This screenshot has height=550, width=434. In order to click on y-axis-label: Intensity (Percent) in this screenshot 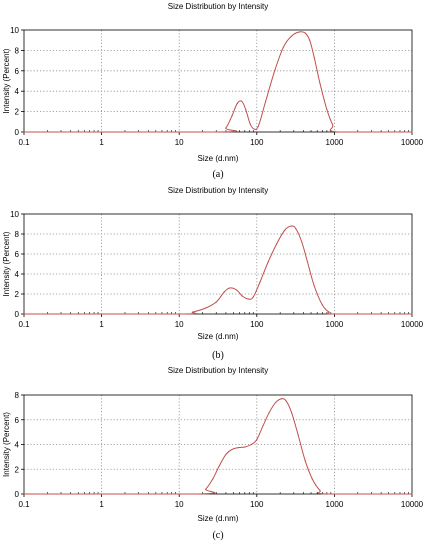, I will do `click(6, 263)`.